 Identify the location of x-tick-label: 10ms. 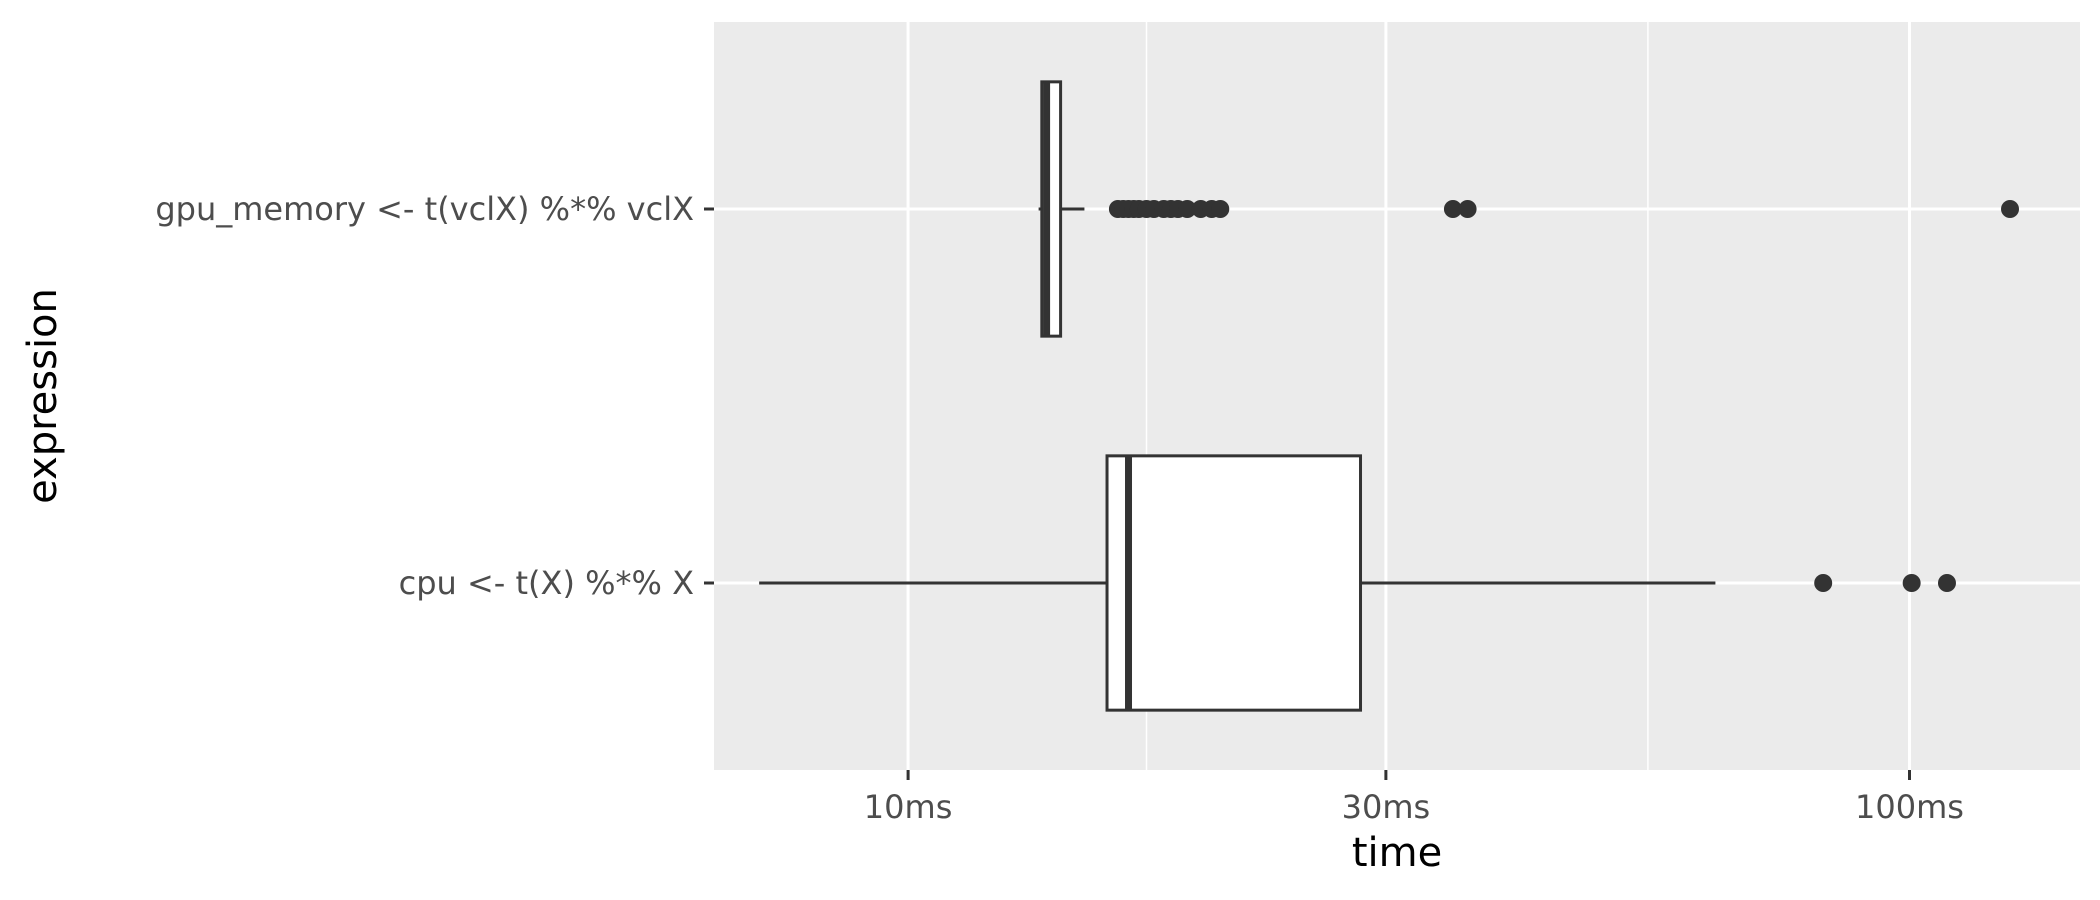
(908, 807).